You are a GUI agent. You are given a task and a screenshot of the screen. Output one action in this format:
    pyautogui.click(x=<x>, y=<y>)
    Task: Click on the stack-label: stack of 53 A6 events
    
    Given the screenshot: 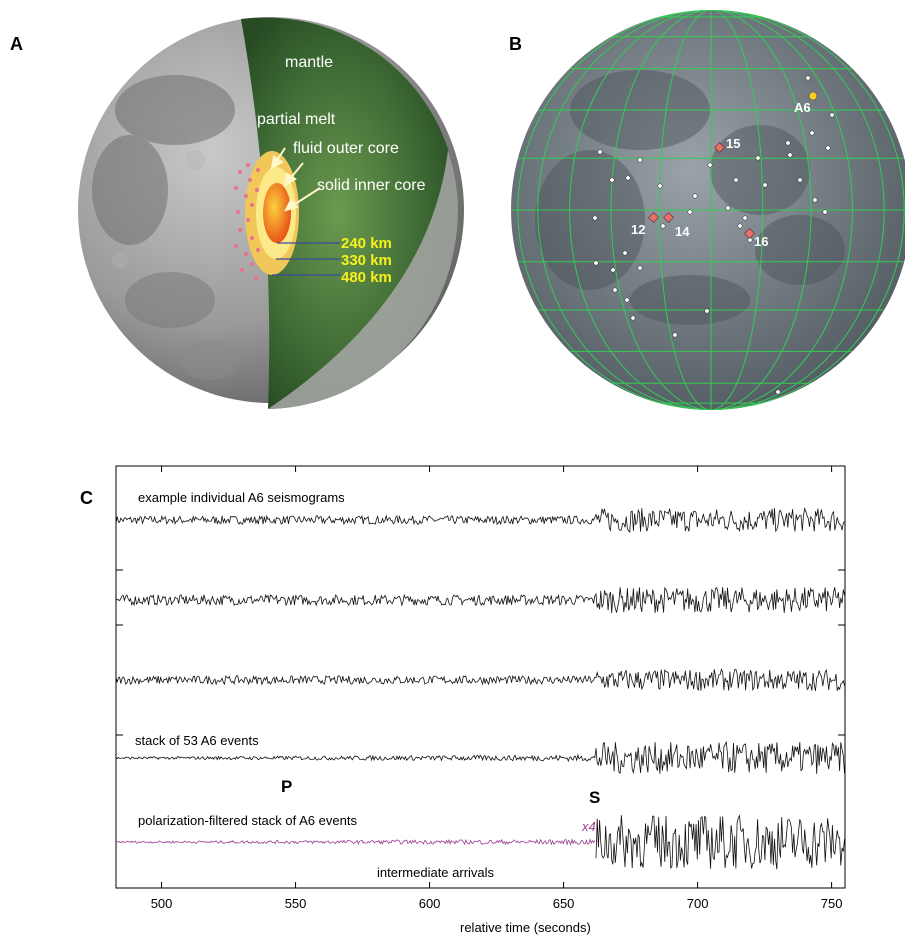 What is the action you would take?
    pyautogui.click(x=197, y=740)
    